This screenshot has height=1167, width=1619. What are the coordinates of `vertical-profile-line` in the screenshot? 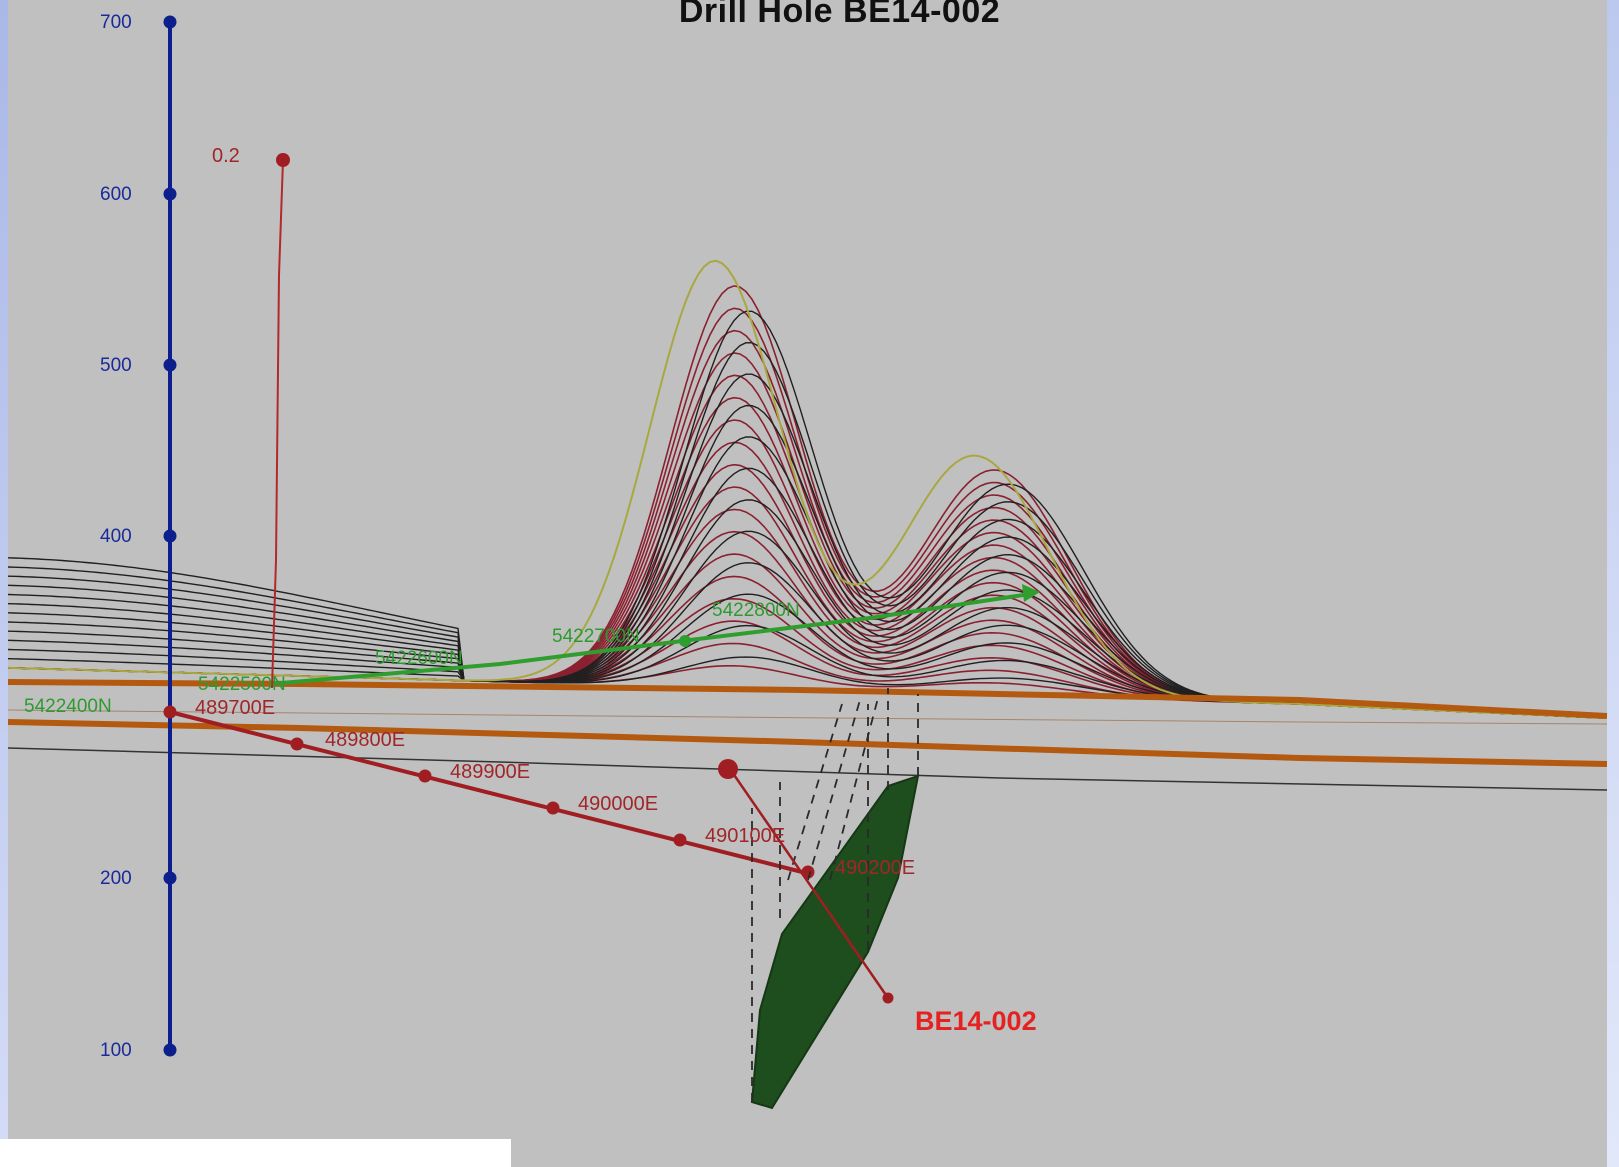 It's located at (280, 421).